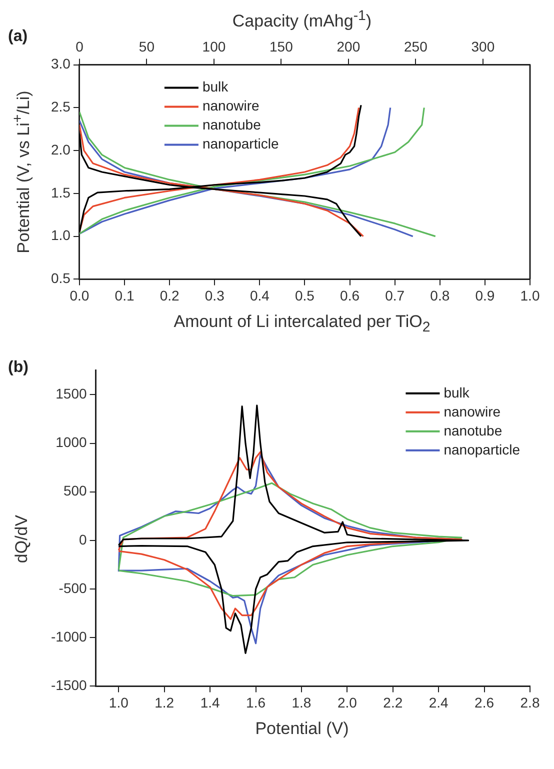 The width and height of the screenshot is (554, 769). What do you see at coordinates (483, 46) in the screenshot?
I see `x2-tick-label: 300` at bounding box center [483, 46].